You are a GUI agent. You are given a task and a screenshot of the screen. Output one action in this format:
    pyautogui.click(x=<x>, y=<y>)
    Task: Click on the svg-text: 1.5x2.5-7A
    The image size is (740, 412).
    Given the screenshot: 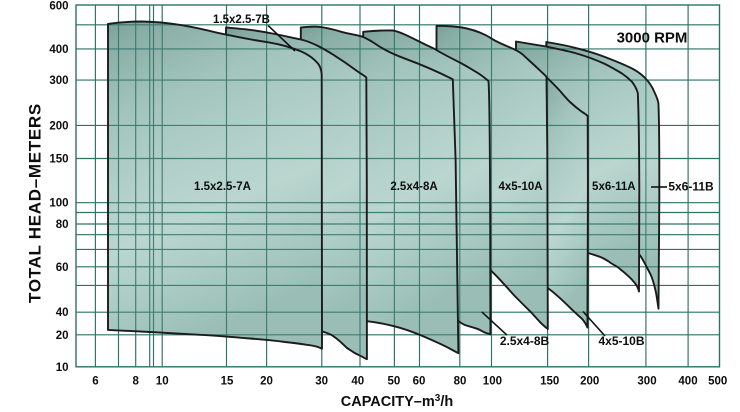 What is the action you would take?
    pyautogui.click(x=222, y=187)
    